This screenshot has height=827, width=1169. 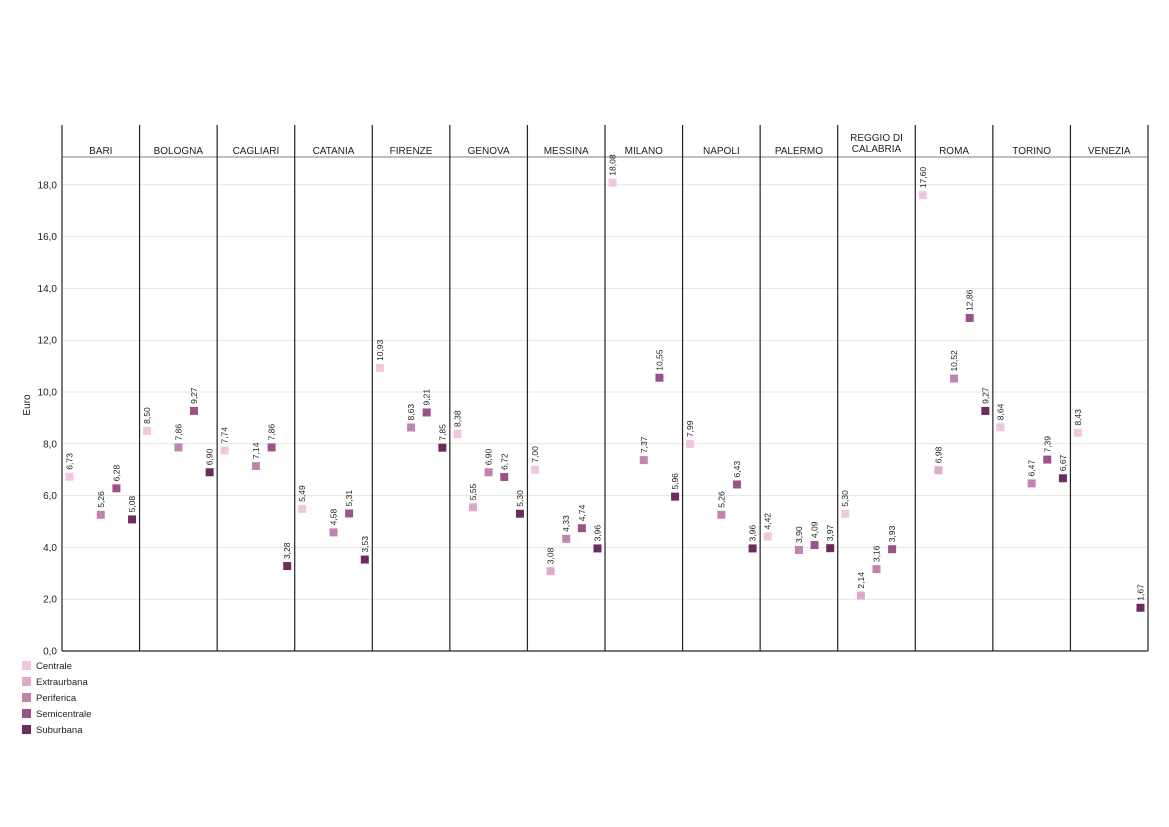 What do you see at coordinates (27, 405) in the screenshot?
I see `y-axis-label: Euro` at bounding box center [27, 405].